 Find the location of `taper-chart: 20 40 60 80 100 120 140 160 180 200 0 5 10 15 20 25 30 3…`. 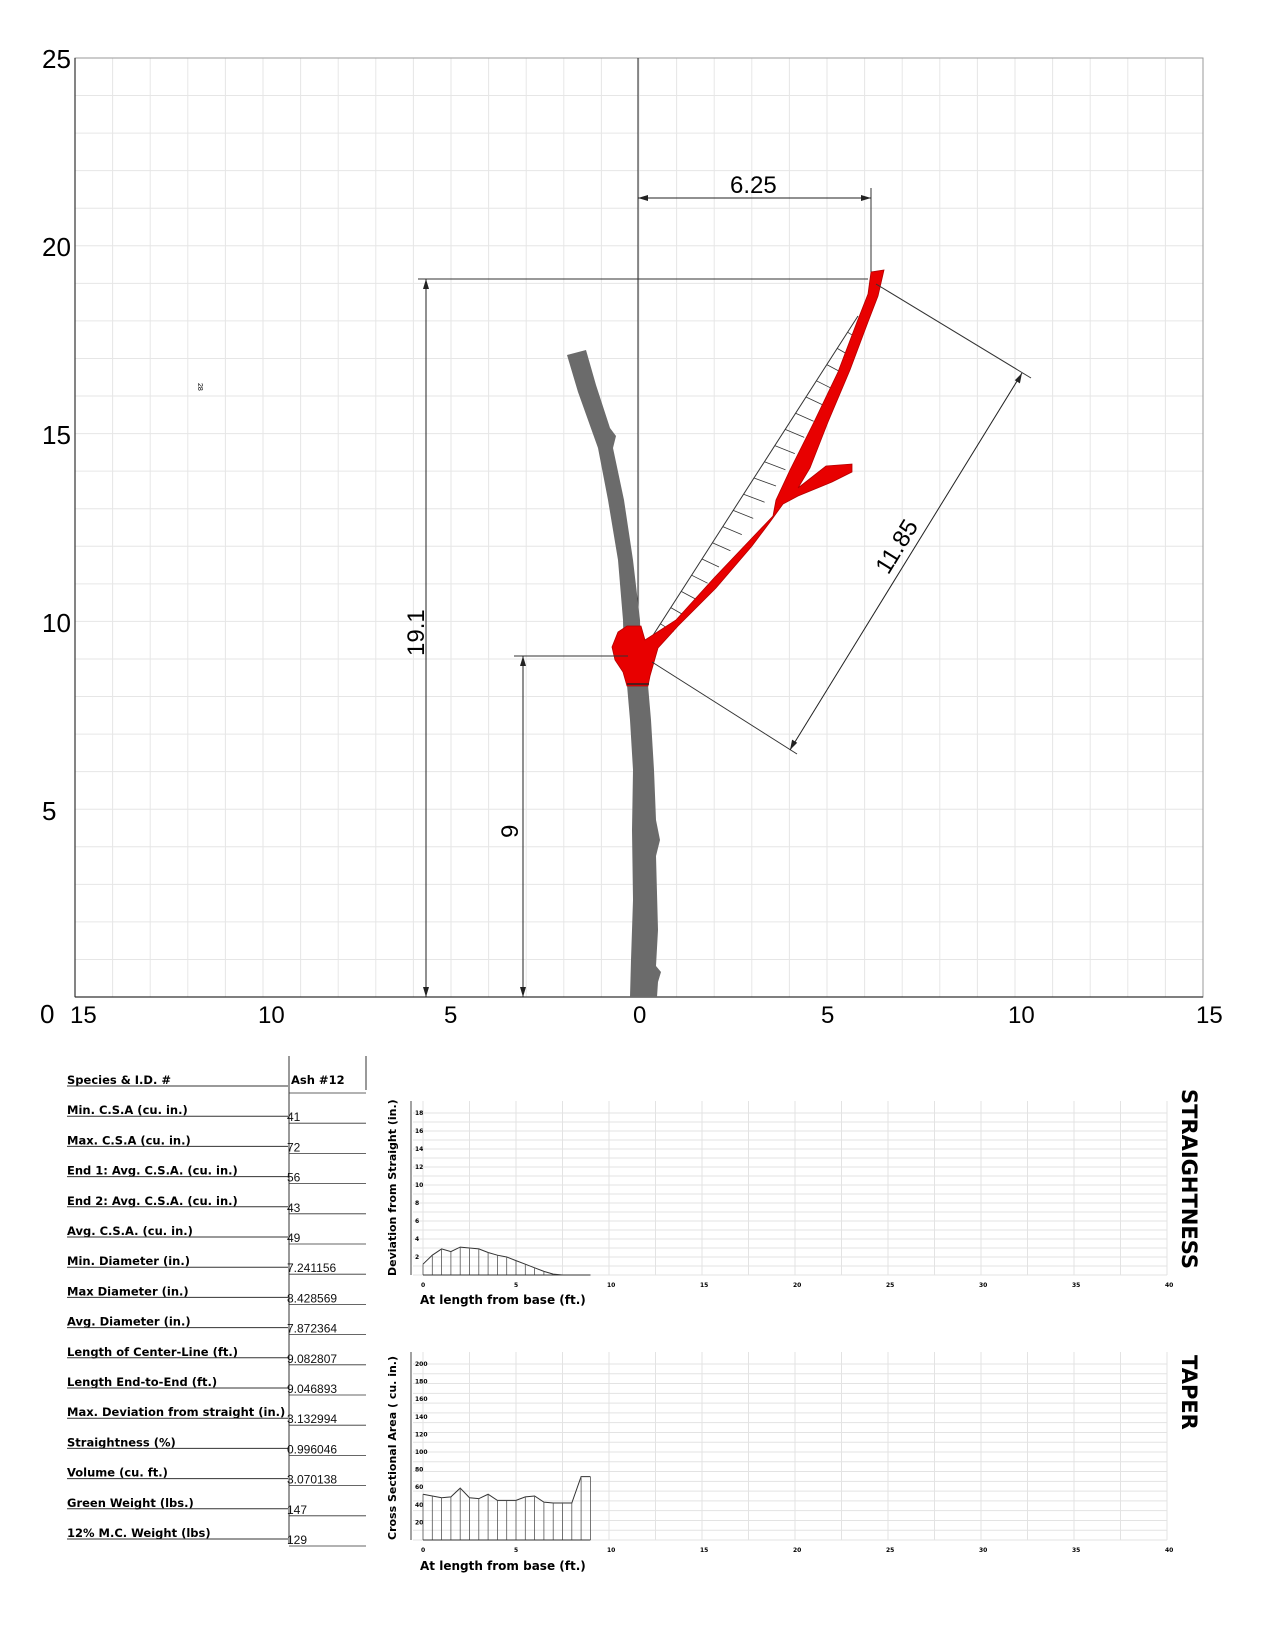

taper-chart: 20 40 60 80 100 120 140 160 180 200 0 5 10 15 20 25 30 3… is located at coordinates (793, 1462).